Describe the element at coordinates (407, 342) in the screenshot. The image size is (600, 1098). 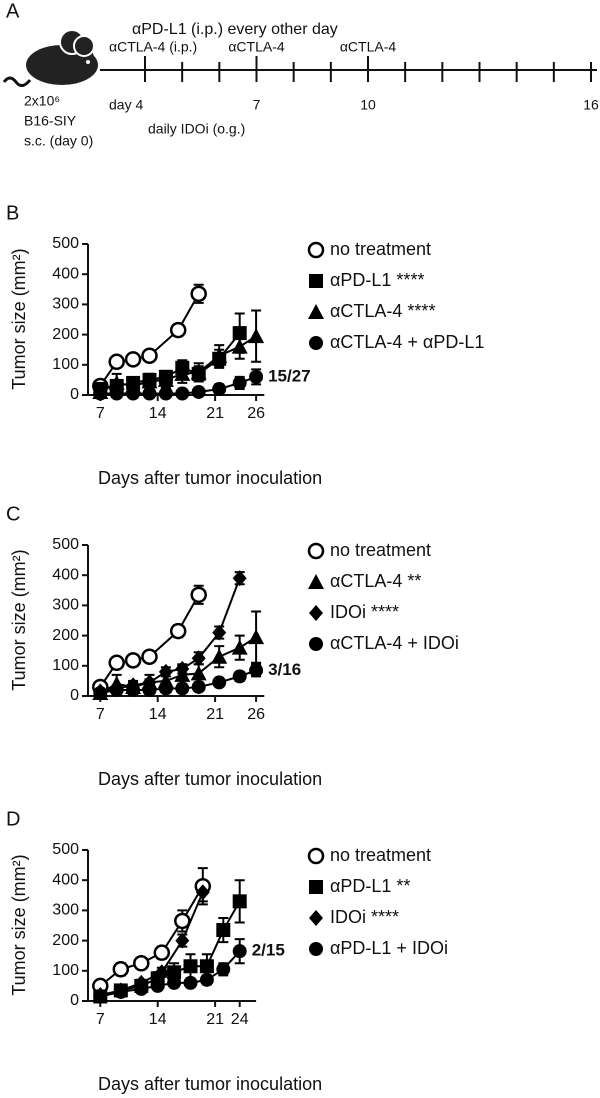
I see `legend-label: αCTLA-4 + αPD-L1` at that location.